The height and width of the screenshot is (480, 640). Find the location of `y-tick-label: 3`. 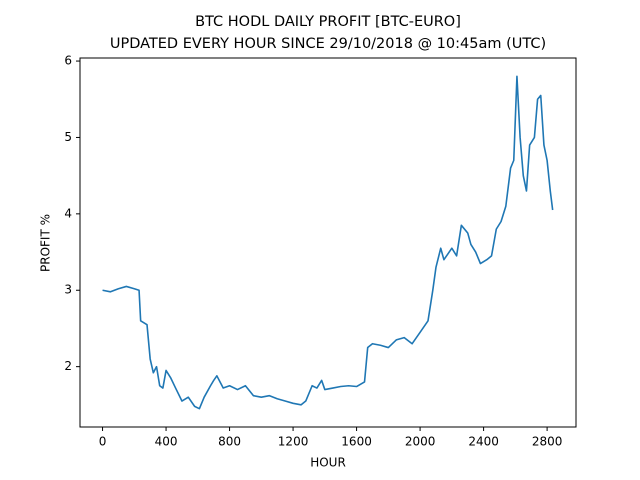

y-tick-label: 3 is located at coordinates (68, 290).